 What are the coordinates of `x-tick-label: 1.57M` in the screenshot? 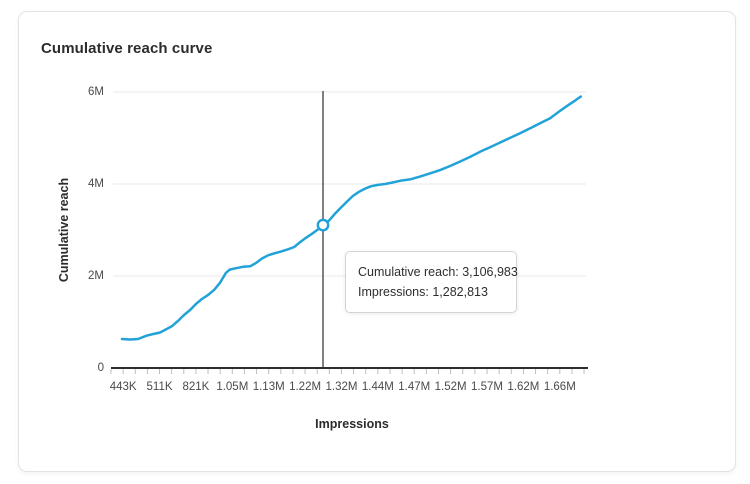 It's located at (487, 387).